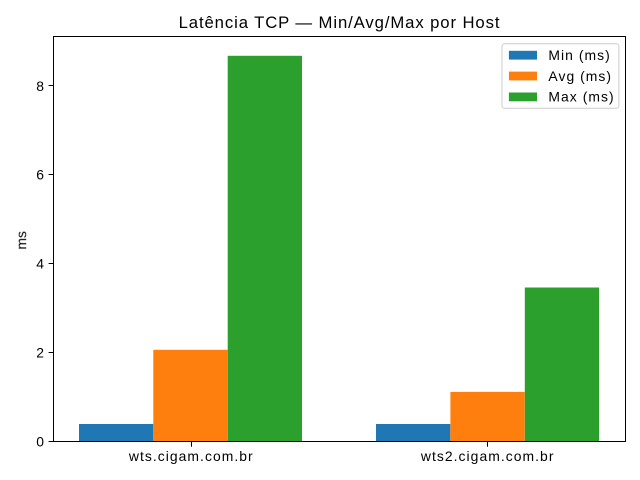 Image resolution: width=640 pixels, height=480 pixels. I want to click on svg-text: 6, so click(40, 175).